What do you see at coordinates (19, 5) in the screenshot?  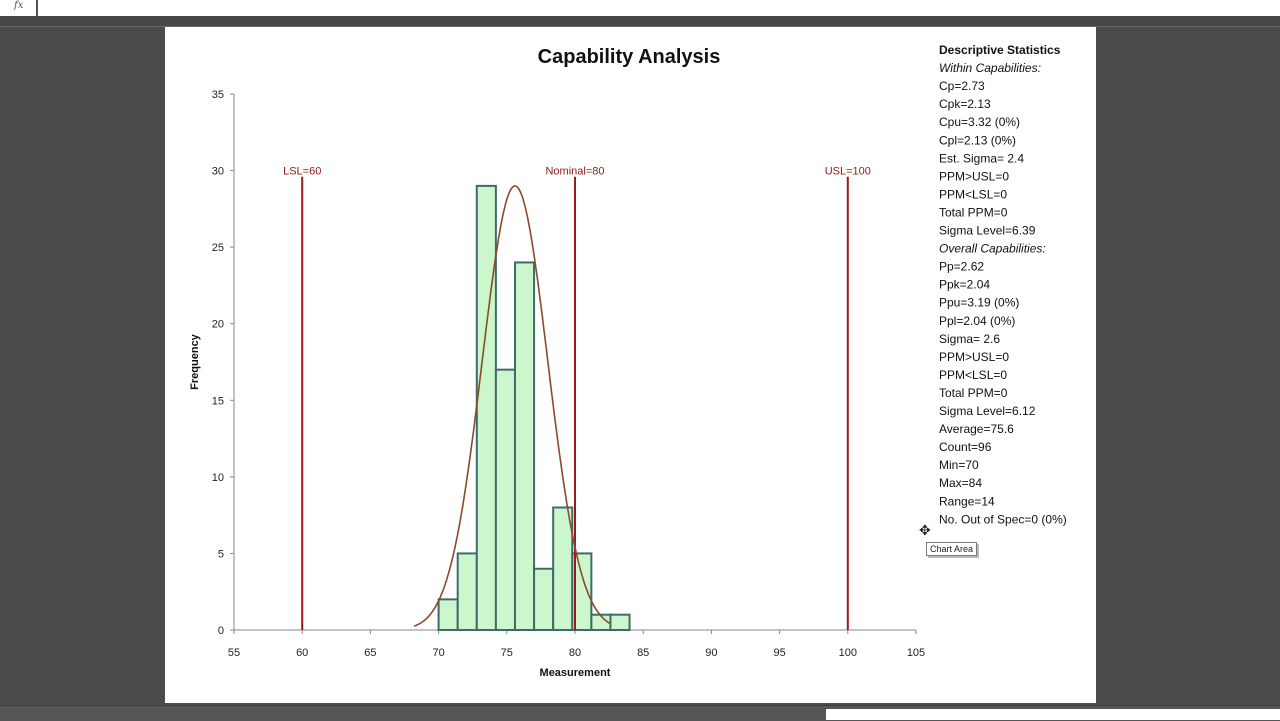 I see `fx-icon: fx` at bounding box center [19, 5].